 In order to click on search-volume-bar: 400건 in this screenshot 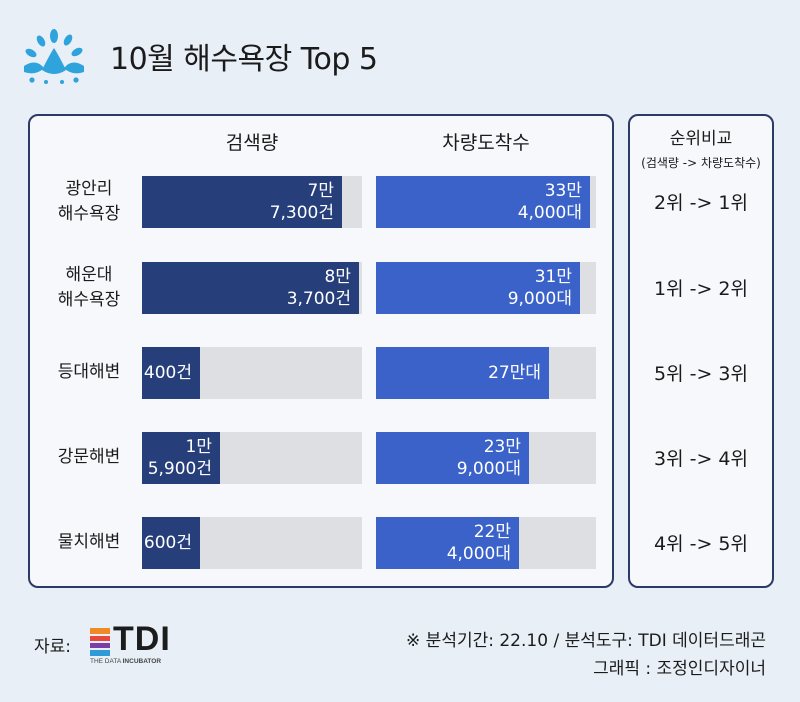, I will do `click(171, 373)`.